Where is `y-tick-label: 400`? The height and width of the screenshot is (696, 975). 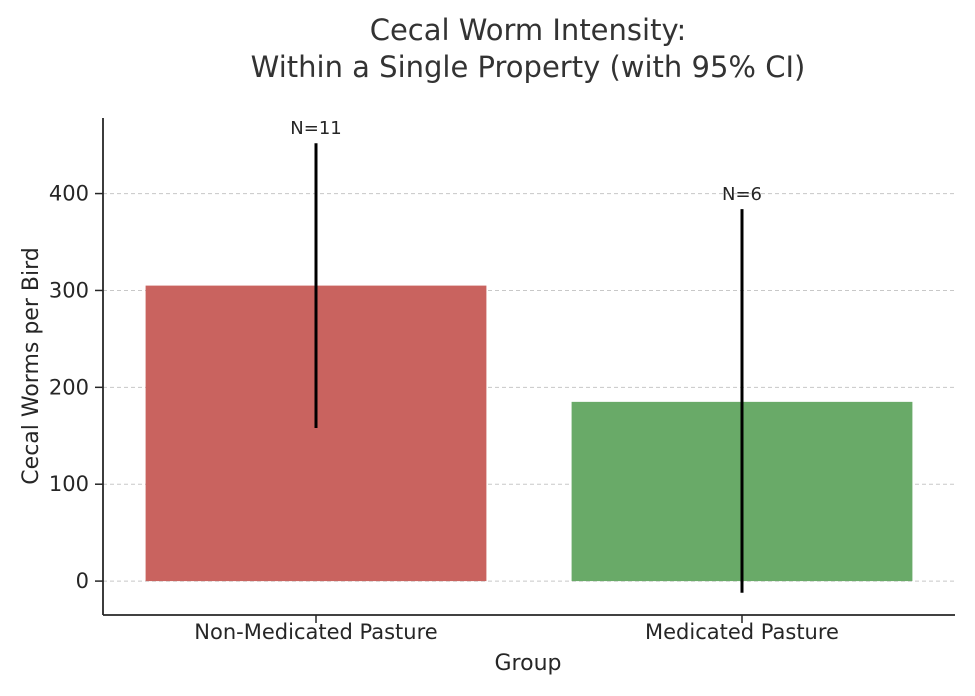 y-tick-label: 400 is located at coordinates (69, 194).